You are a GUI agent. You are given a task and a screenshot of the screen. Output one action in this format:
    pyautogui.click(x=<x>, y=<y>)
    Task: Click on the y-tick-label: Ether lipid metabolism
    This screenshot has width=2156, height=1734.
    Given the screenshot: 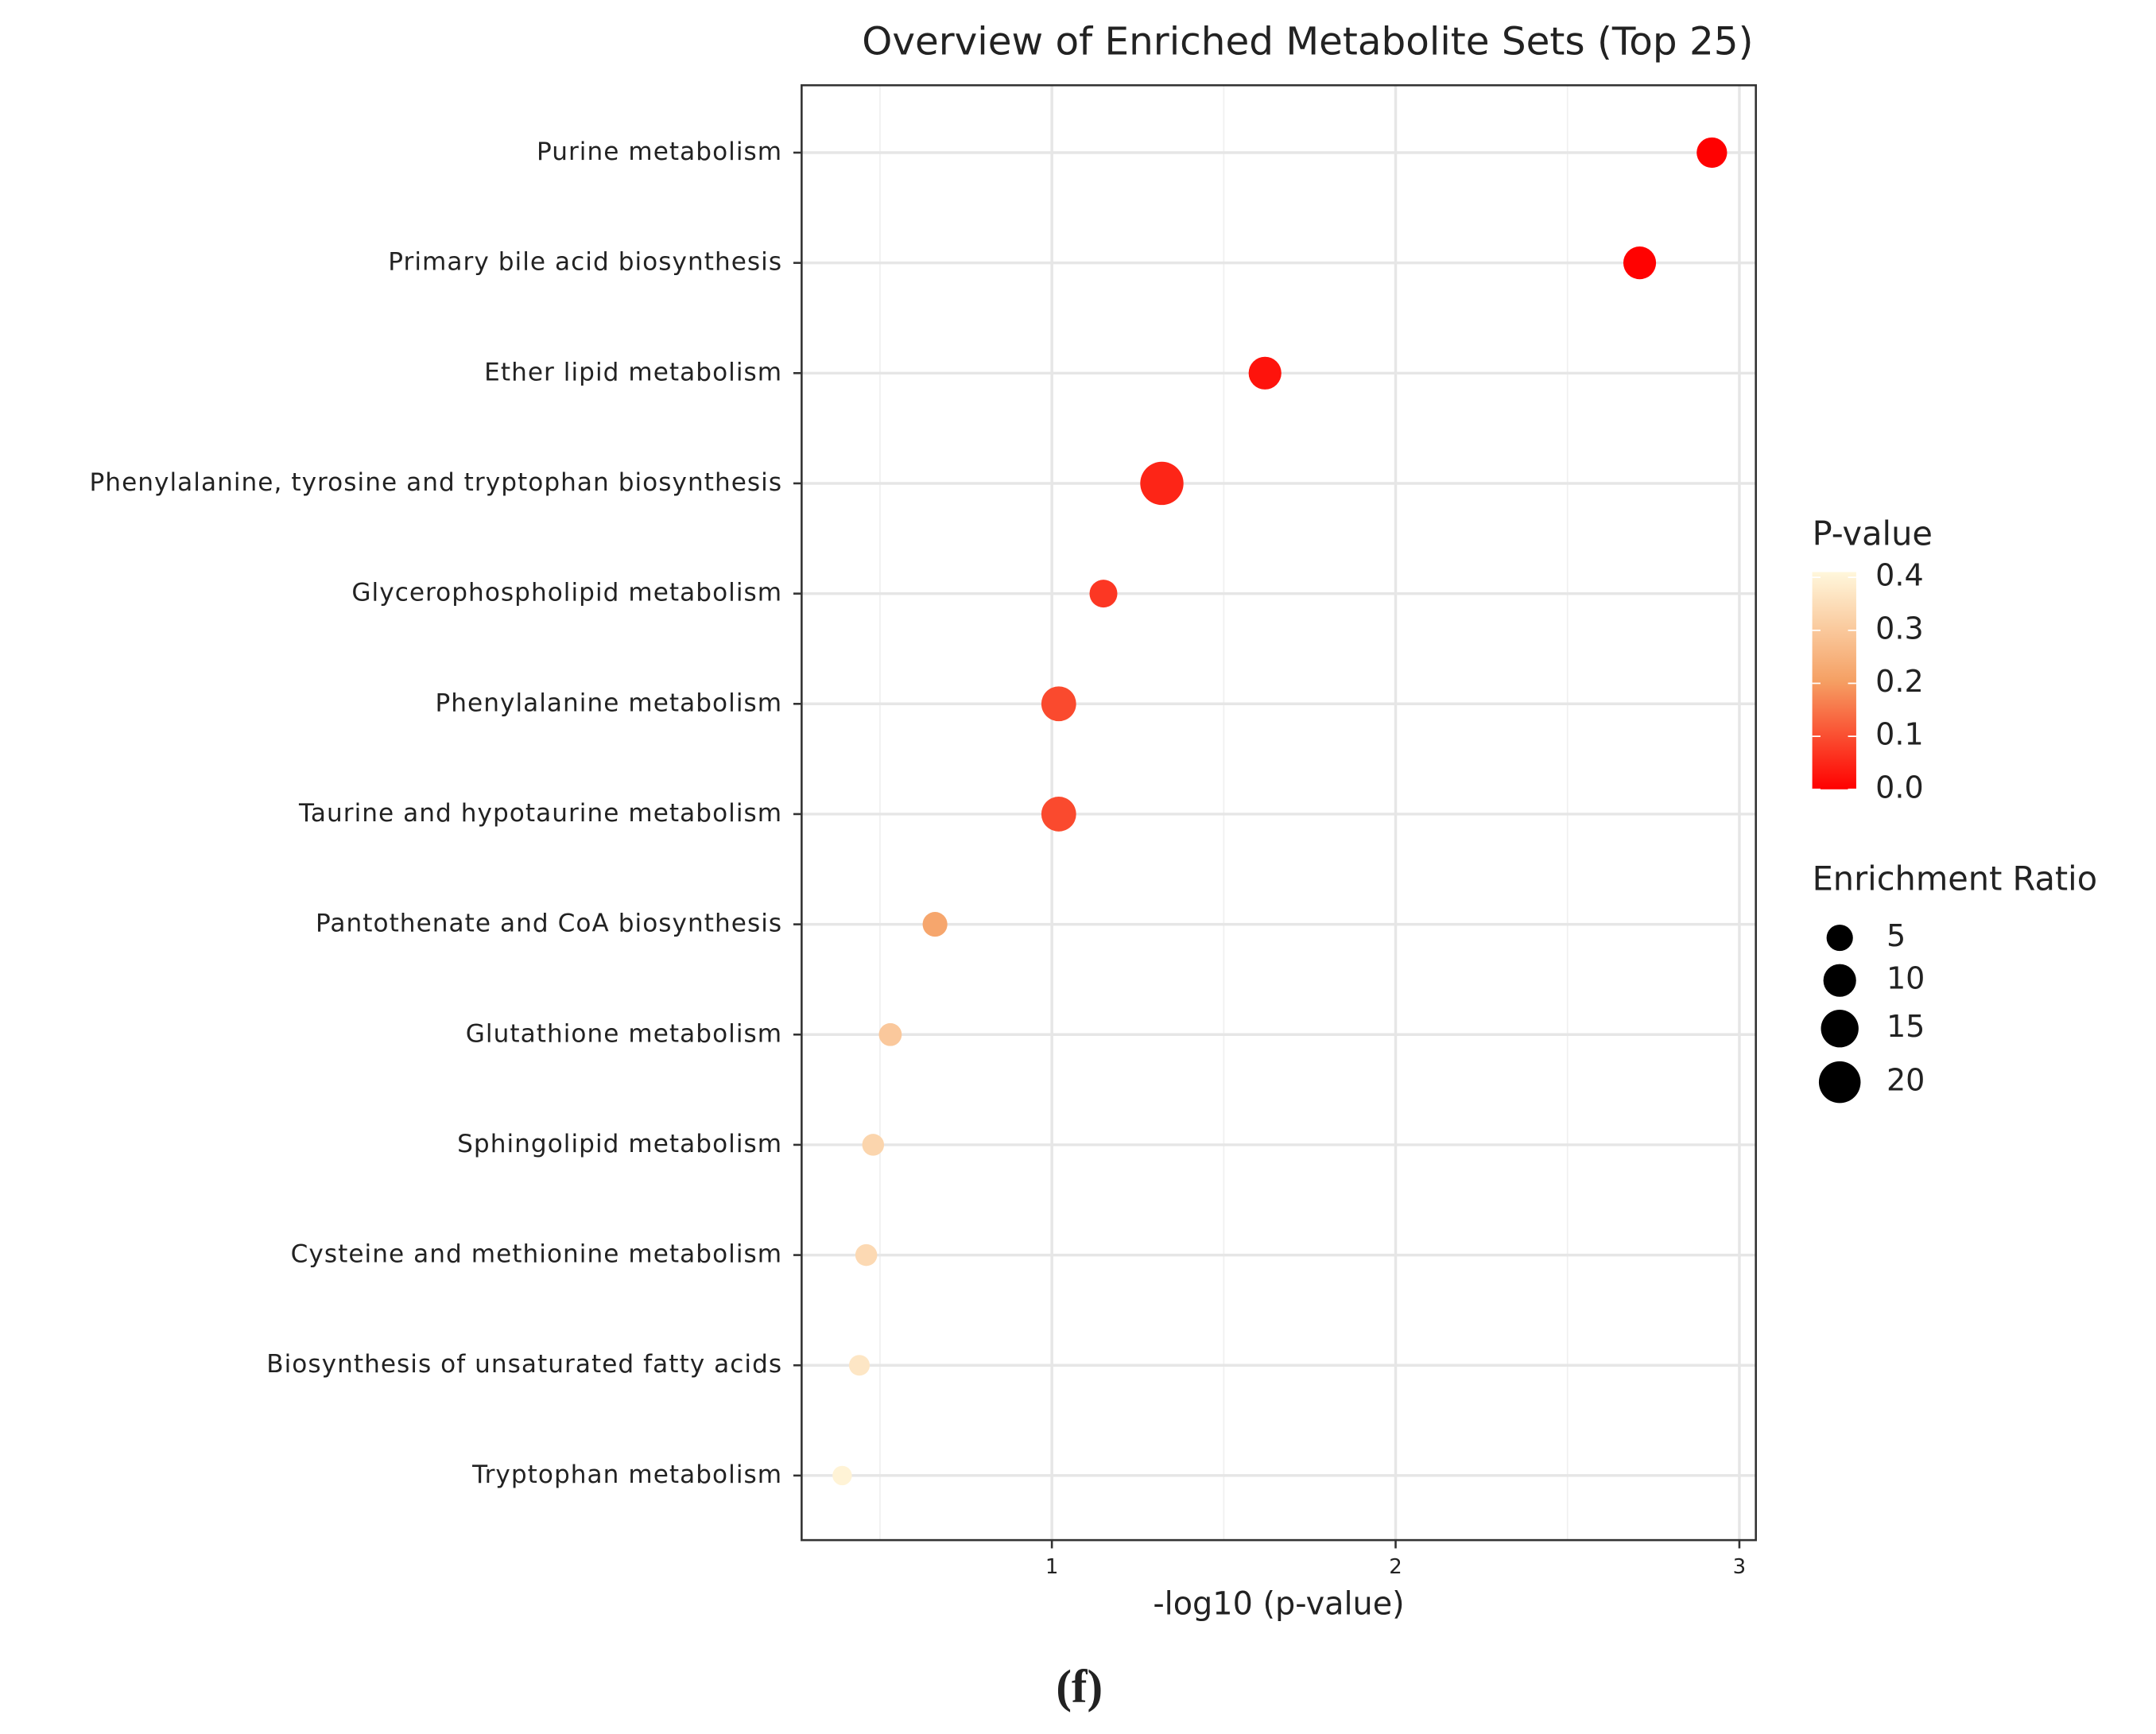 What is the action you would take?
    pyautogui.click(x=633, y=372)
    